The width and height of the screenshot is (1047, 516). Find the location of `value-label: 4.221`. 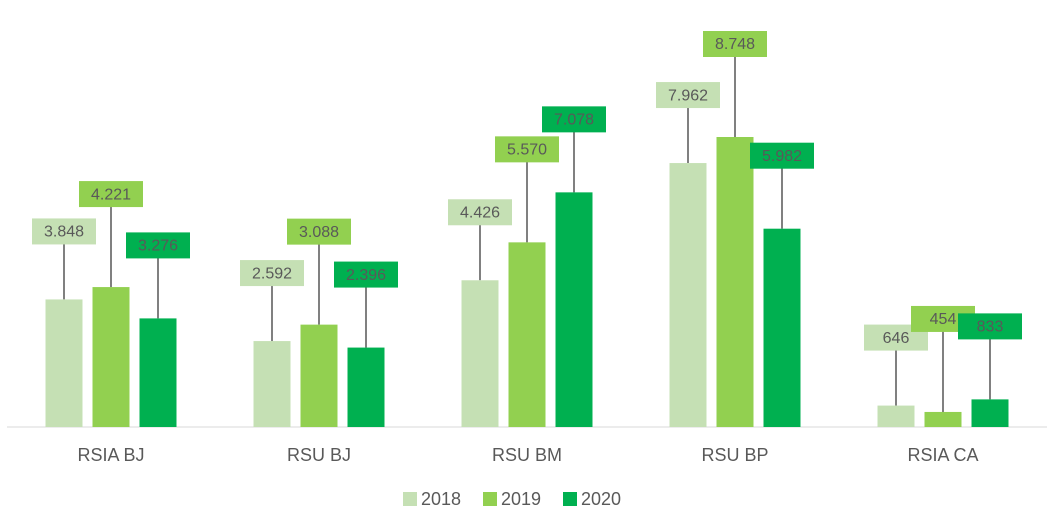

value-label: 4.221 is located at coordinates (111, 194).